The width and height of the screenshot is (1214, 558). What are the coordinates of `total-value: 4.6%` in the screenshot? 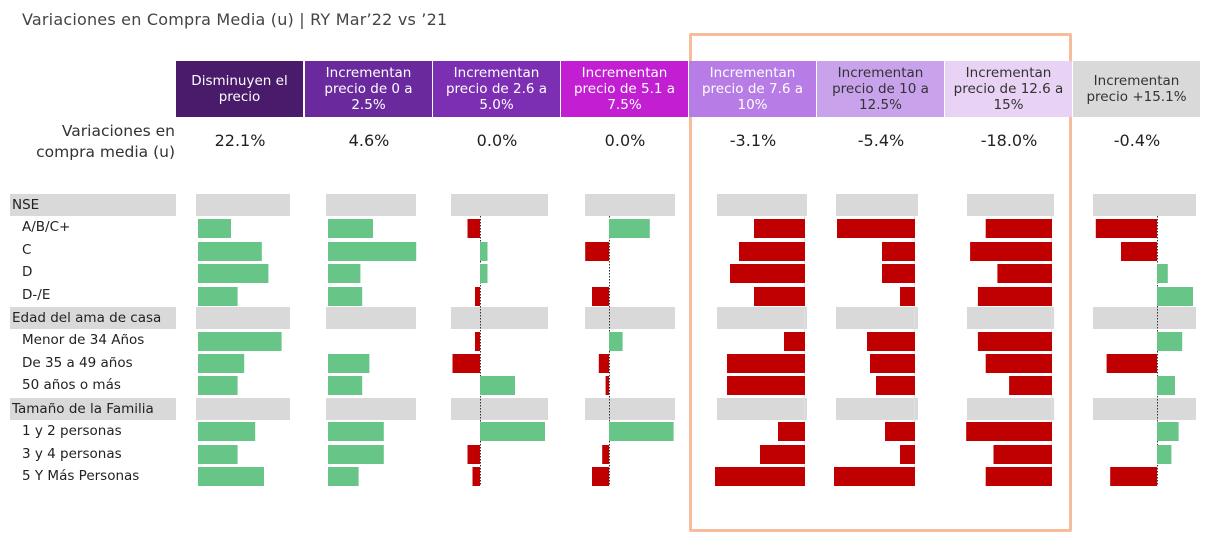 It's located at (369, 140).